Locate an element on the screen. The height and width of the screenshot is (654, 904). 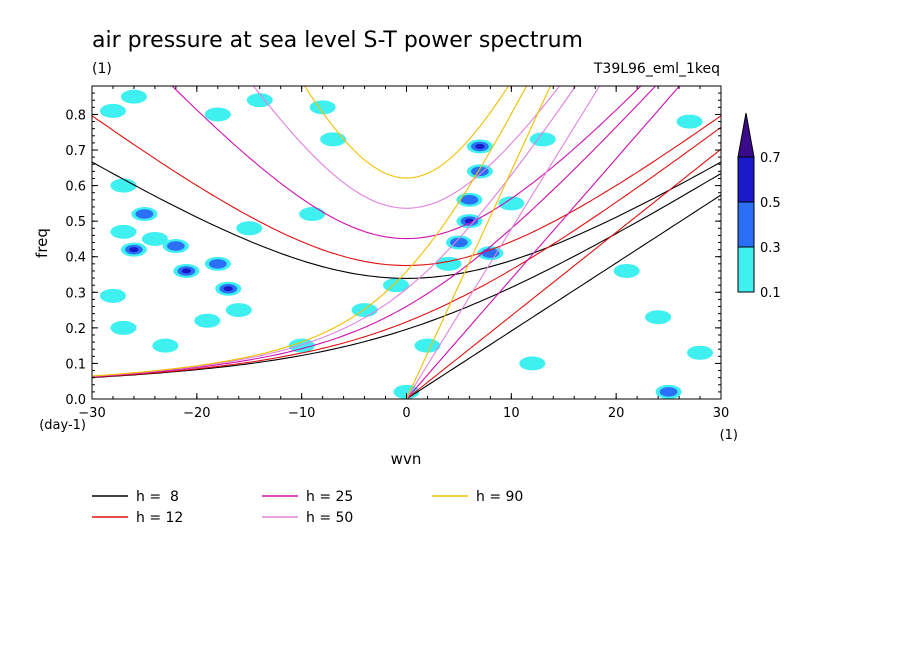
legend-label: h = 25 is located at coordinates (329, 497).